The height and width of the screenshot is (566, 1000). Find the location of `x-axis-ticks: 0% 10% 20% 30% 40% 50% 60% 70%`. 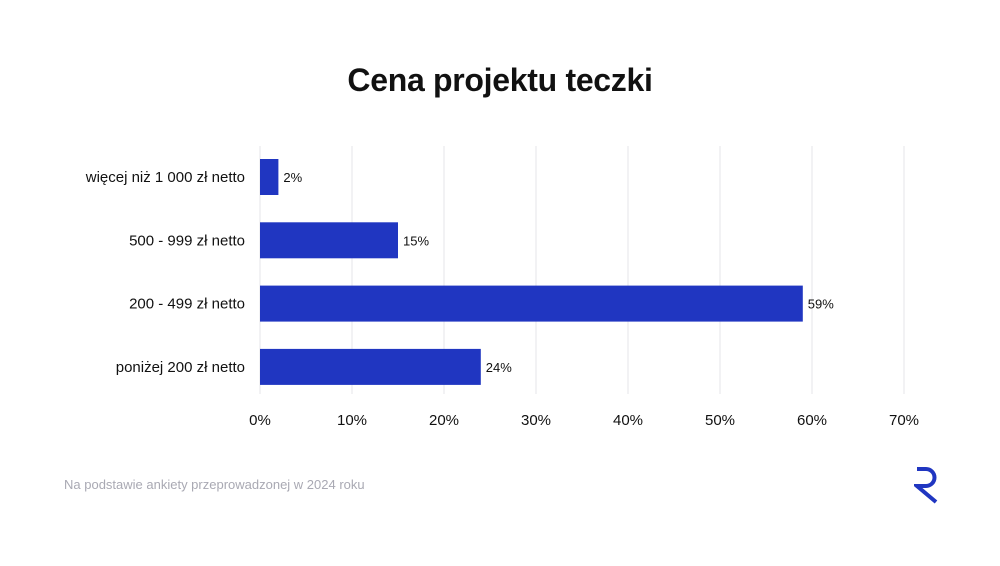

x-axis-ticks: 0% 10% 20% 30% 40% 50% 60% 70% is located at coordinates (584, 420).